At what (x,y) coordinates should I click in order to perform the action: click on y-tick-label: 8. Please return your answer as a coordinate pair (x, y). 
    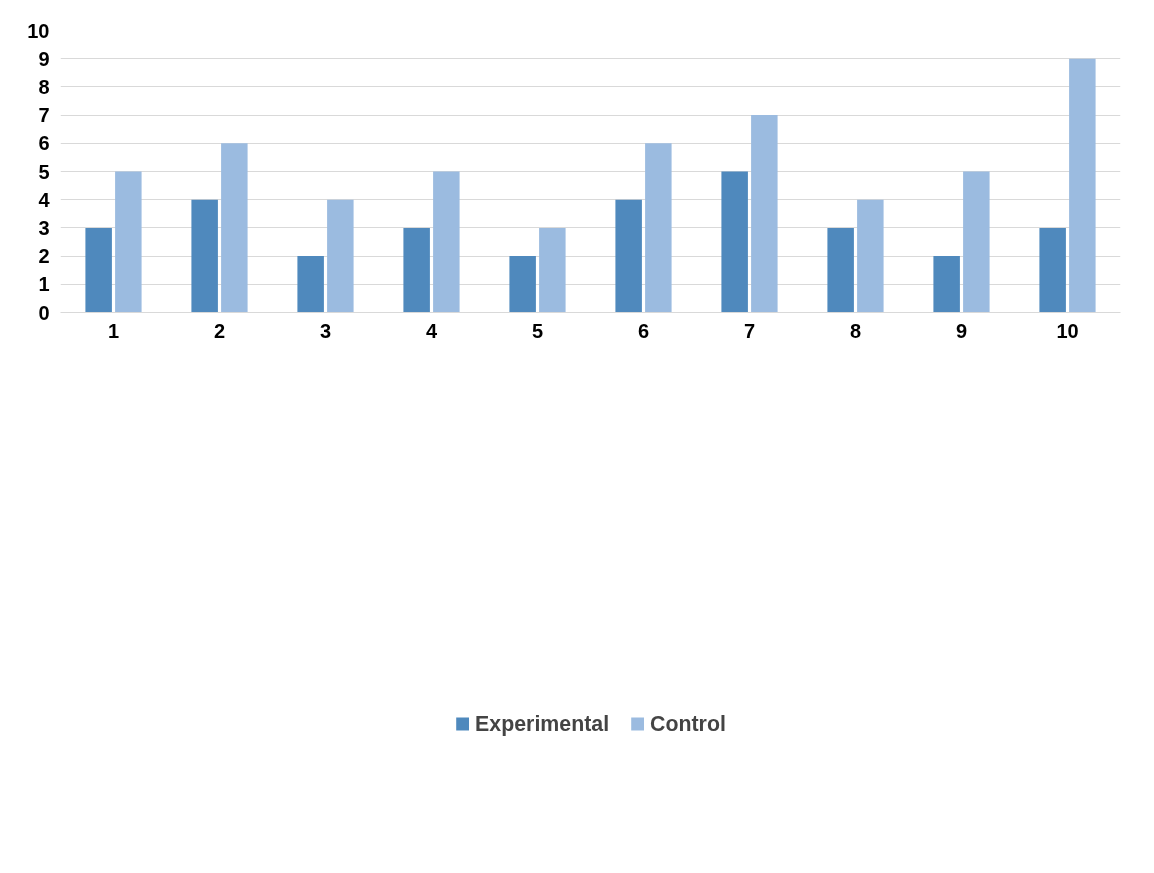
    Looking at the image, I should click on (44, 86).